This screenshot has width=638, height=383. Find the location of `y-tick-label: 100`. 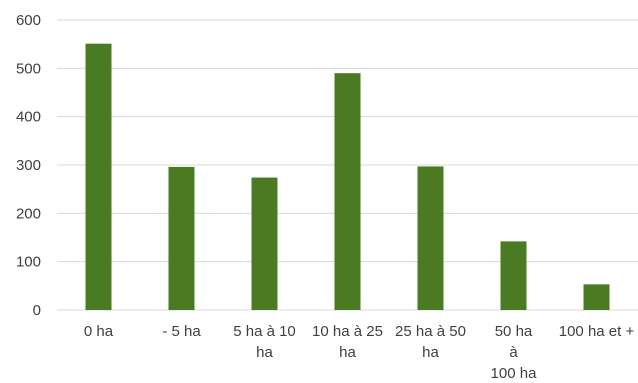

y-tick-label: 100 is located at coordinates (28, 262).